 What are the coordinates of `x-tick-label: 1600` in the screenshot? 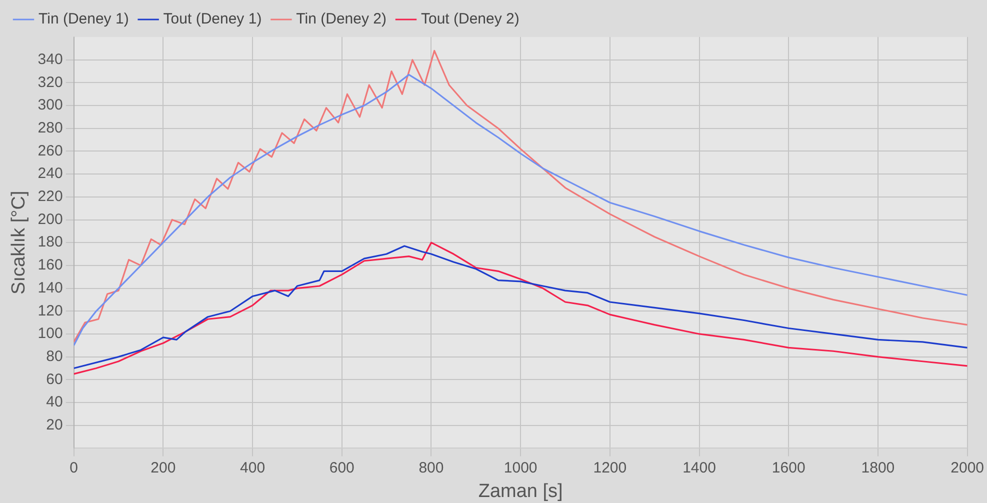 It's located at (789, 467).